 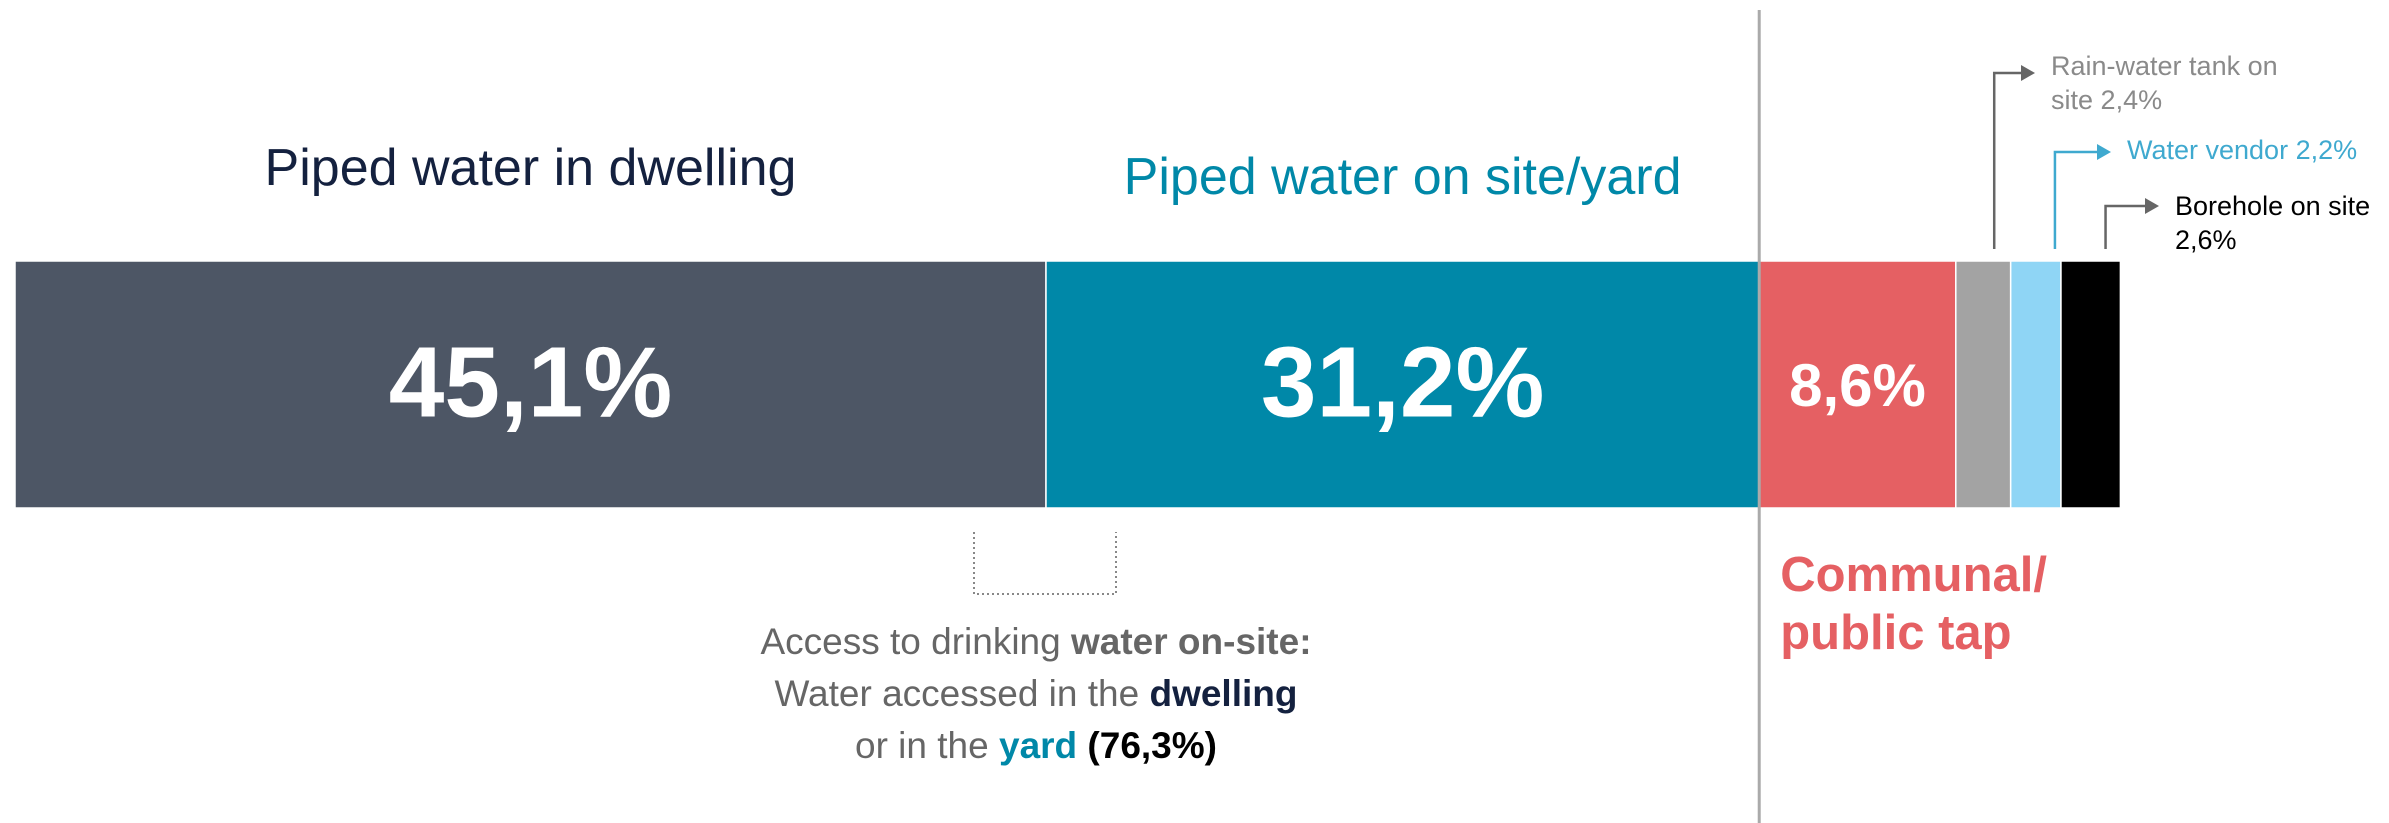 What do you see at coordinates (927, 745) in the screenshot?
I see `annotation-text: or in the` at bounding box center [927, 745].